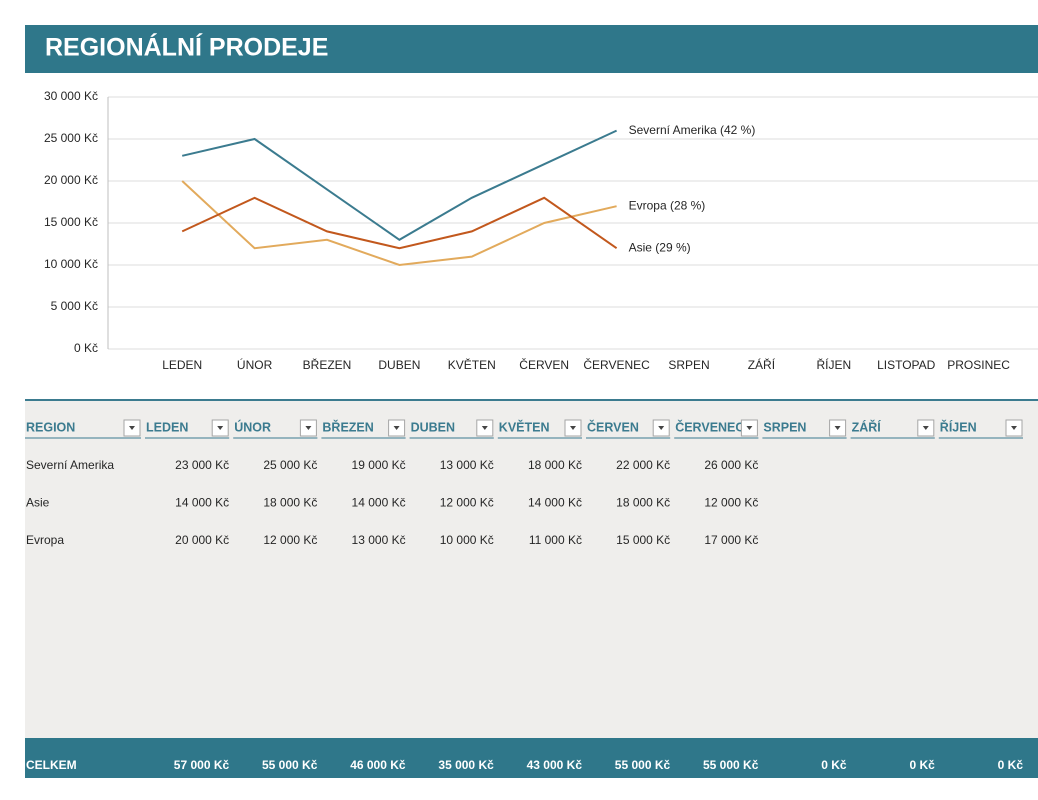 The image size is (1038, 800). I want to click on total-value: 43 000 Kč, so click(555, 765).